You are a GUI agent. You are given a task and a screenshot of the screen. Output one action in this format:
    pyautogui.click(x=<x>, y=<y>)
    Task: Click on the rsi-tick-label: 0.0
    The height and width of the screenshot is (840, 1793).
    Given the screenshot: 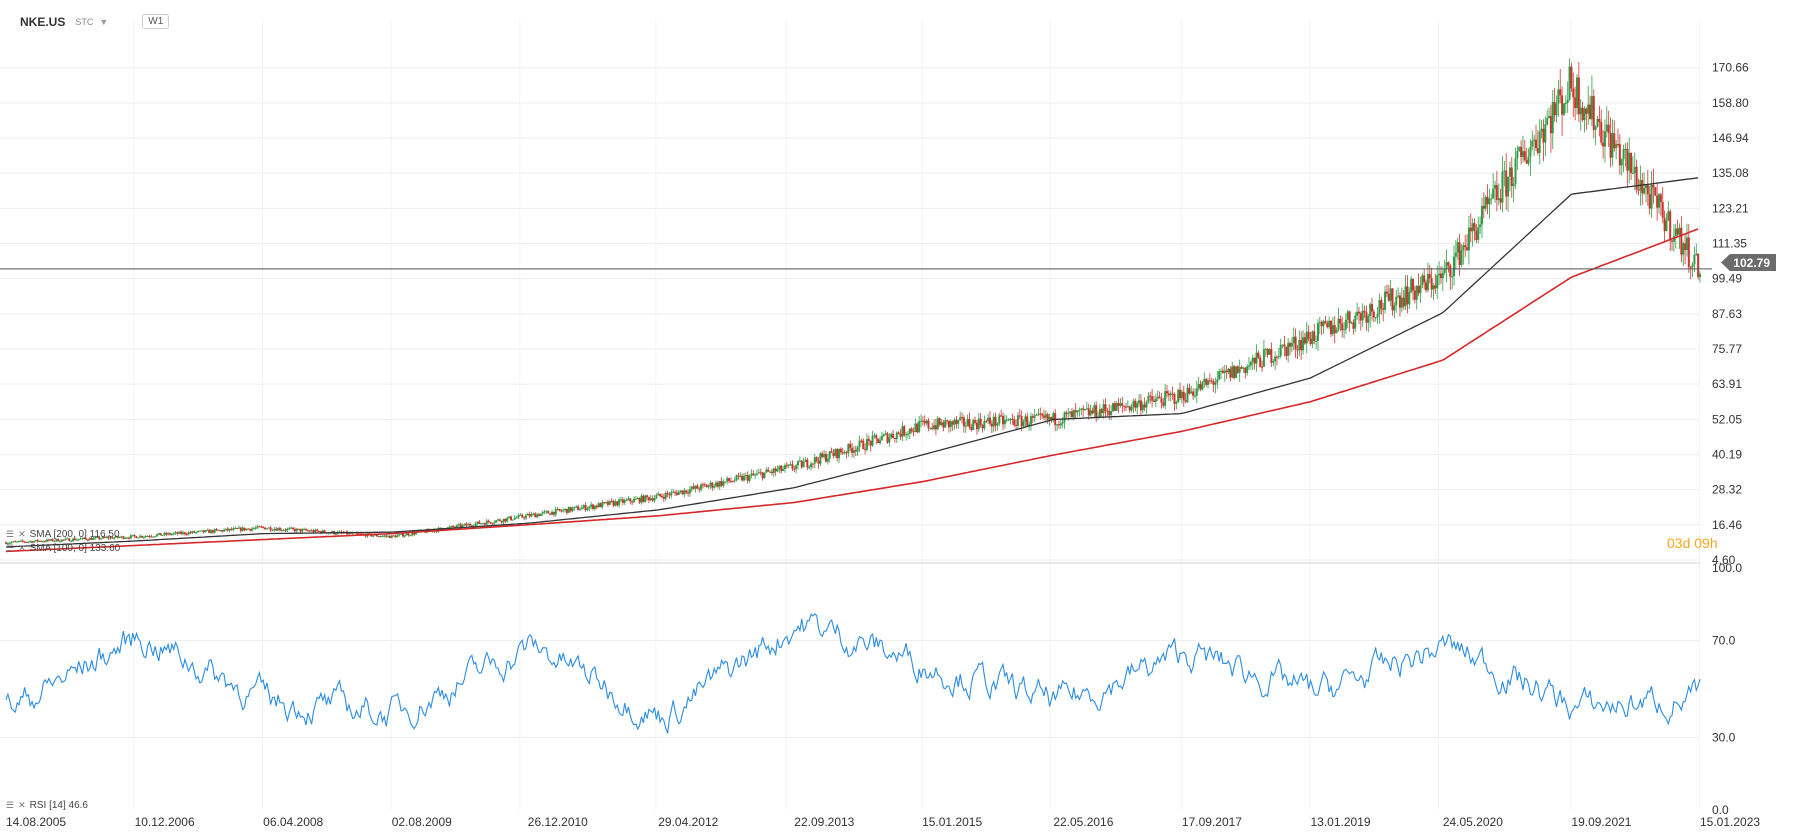 What is the action you would take?
    pyautogui.click(x=1720, y=810)
    